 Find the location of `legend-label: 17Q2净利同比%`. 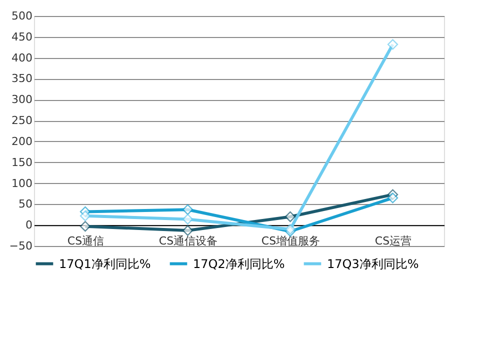

legend-label: 17Q2净利同比% is located at coordinates (239, 263).